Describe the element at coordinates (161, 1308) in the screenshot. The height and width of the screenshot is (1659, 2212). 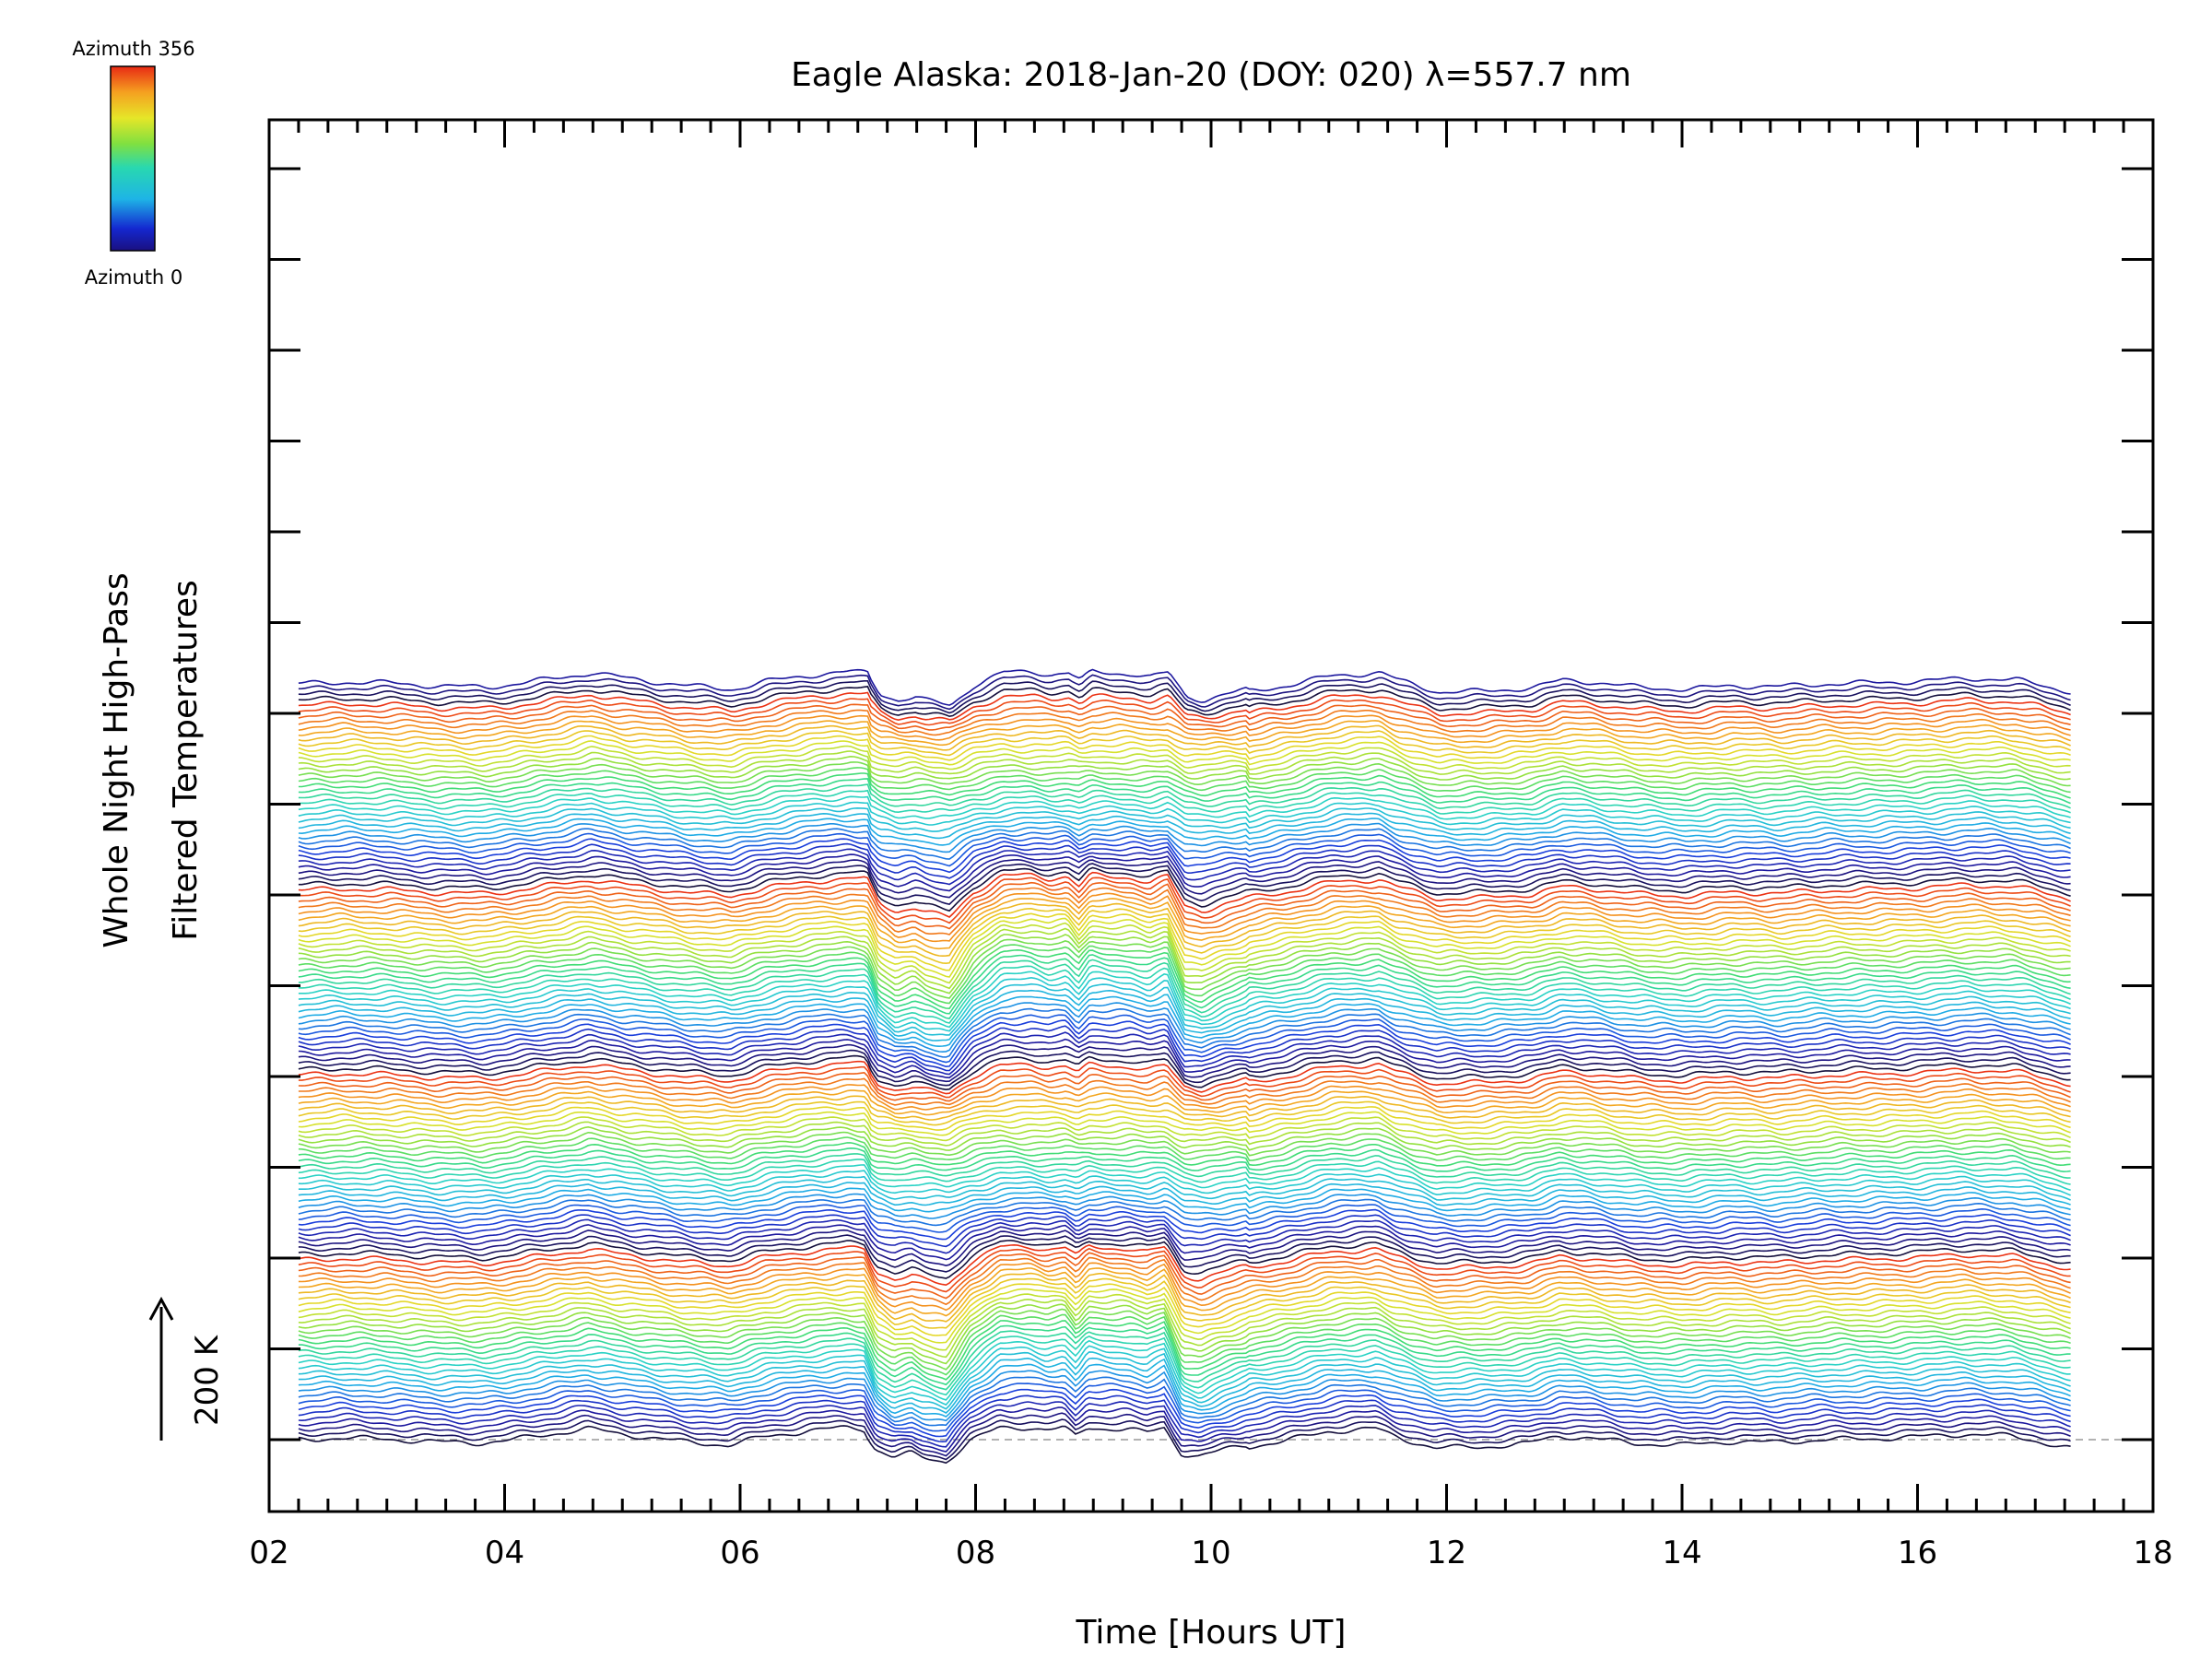
I see `scale-bar-arrowhead` at that location.